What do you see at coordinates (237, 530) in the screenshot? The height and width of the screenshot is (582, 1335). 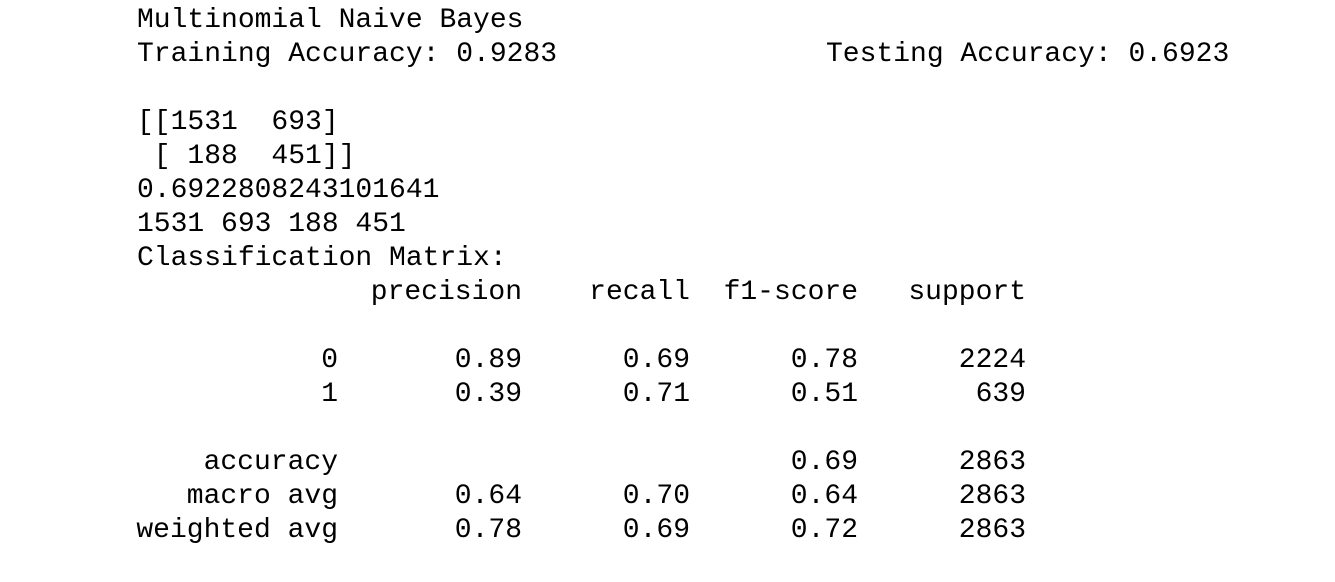 I see `report-row-label: weighted avg` at bounding box center [237, 530].